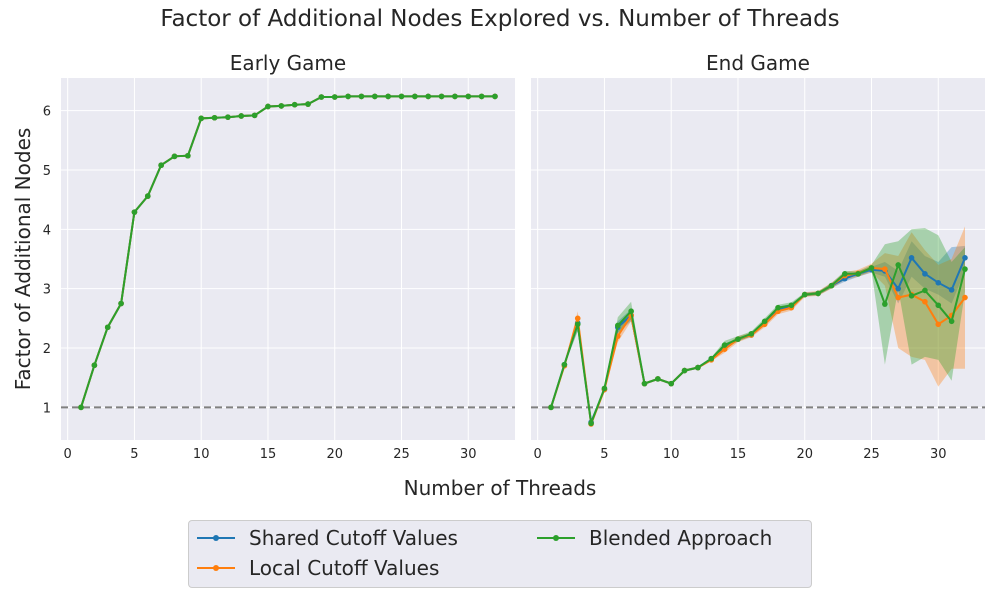  Describe the element at coordinates (353, 538) in the screenshot. I see `legend-label-shared: Shared Cutoff Values` at that location.